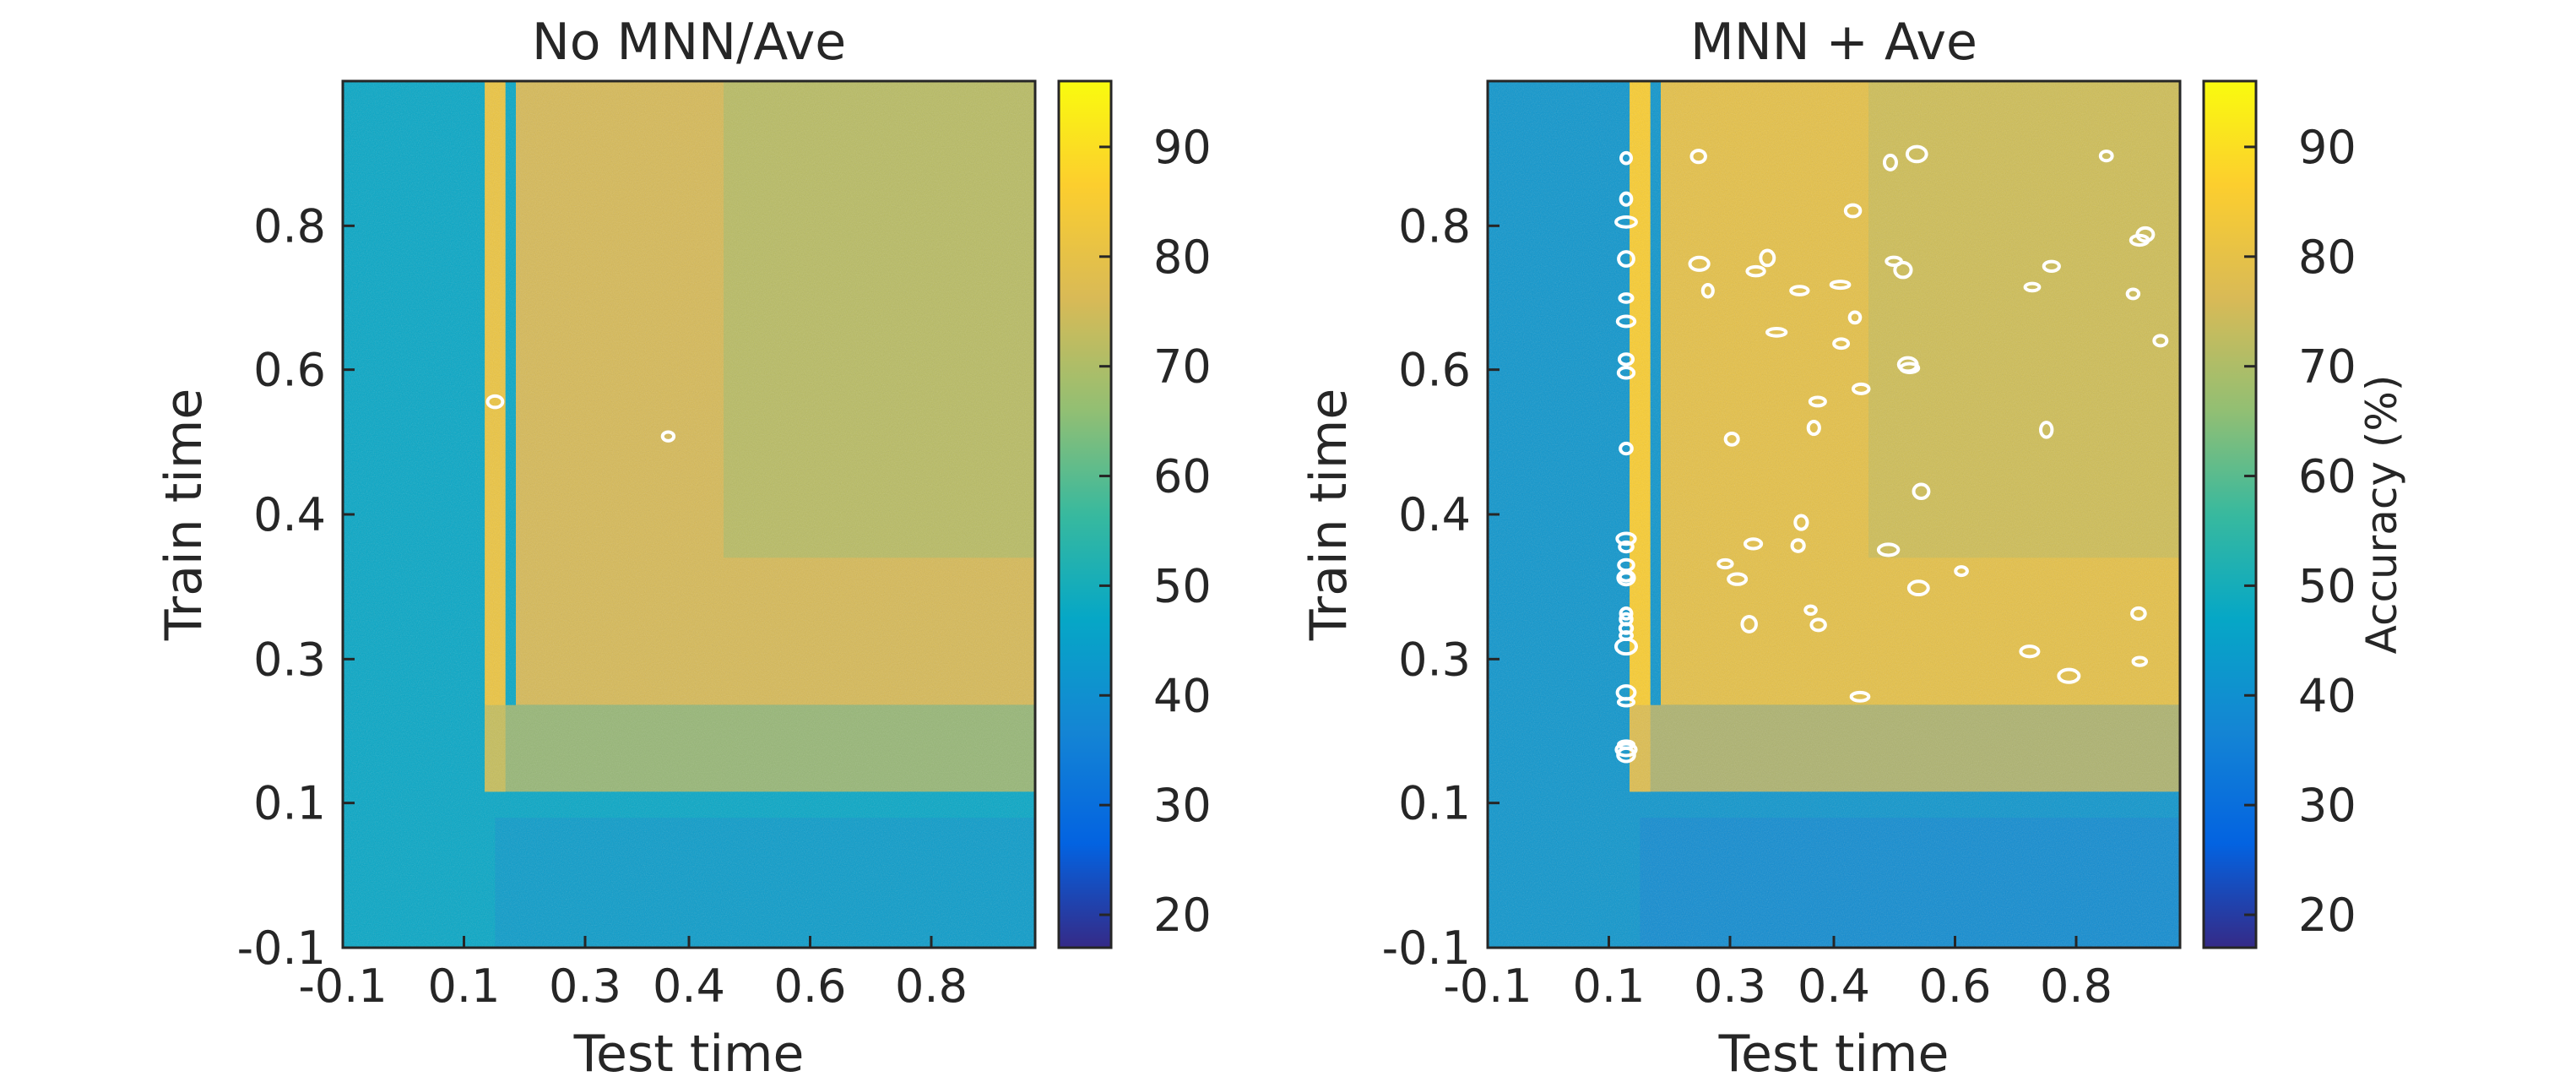  I want to click on y-tick-label: -0.1, so click(282, 948).